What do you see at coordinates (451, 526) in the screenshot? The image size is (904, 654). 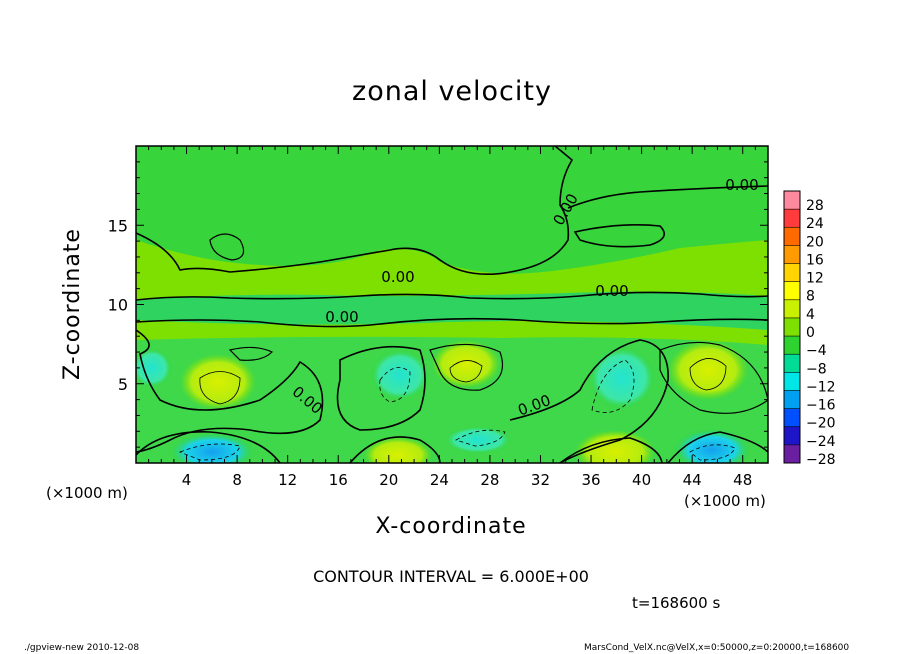 I see `x-axis-label: X-coordinate` at bounding box center [451, 526].